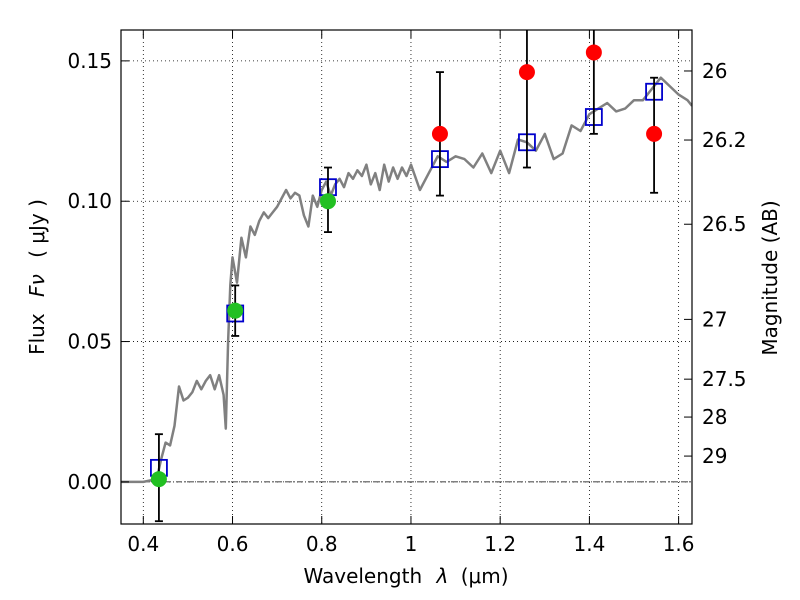 This screenshot has height=600, width=800. I want to click on y2-tick-label: 29, so click(714, 456).